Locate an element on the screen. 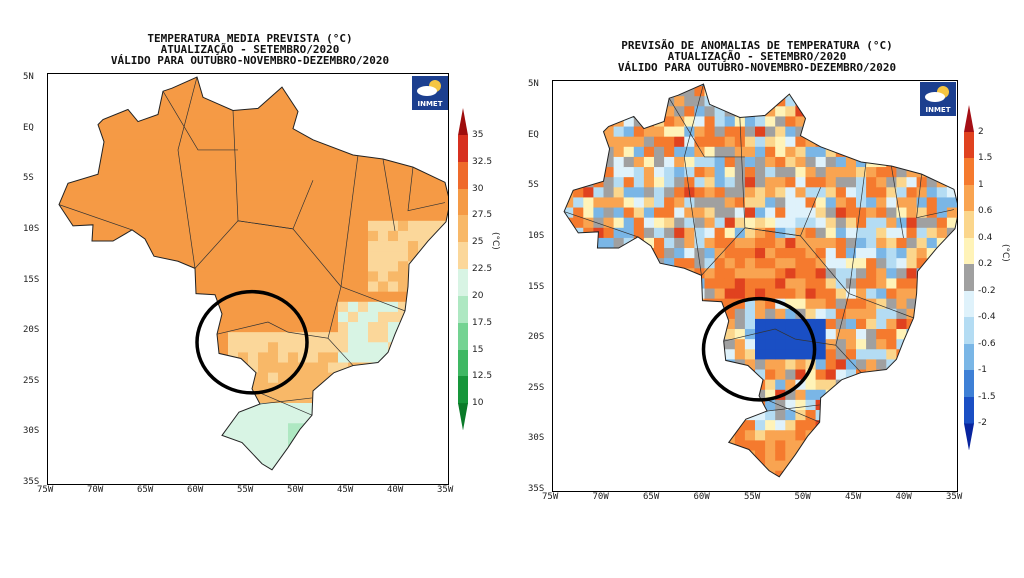  state-border is located at coordinates (389, 194).